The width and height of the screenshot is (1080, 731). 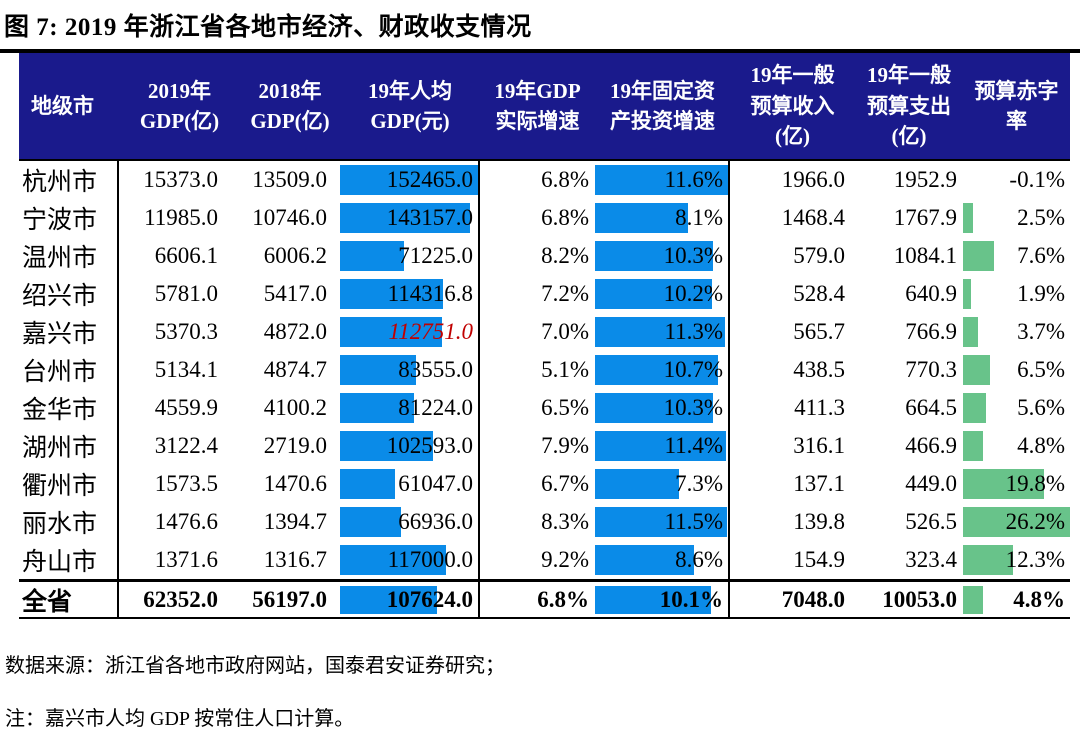 I want to click on cell-expenditure: 449.0, so click(x=909, y=484).